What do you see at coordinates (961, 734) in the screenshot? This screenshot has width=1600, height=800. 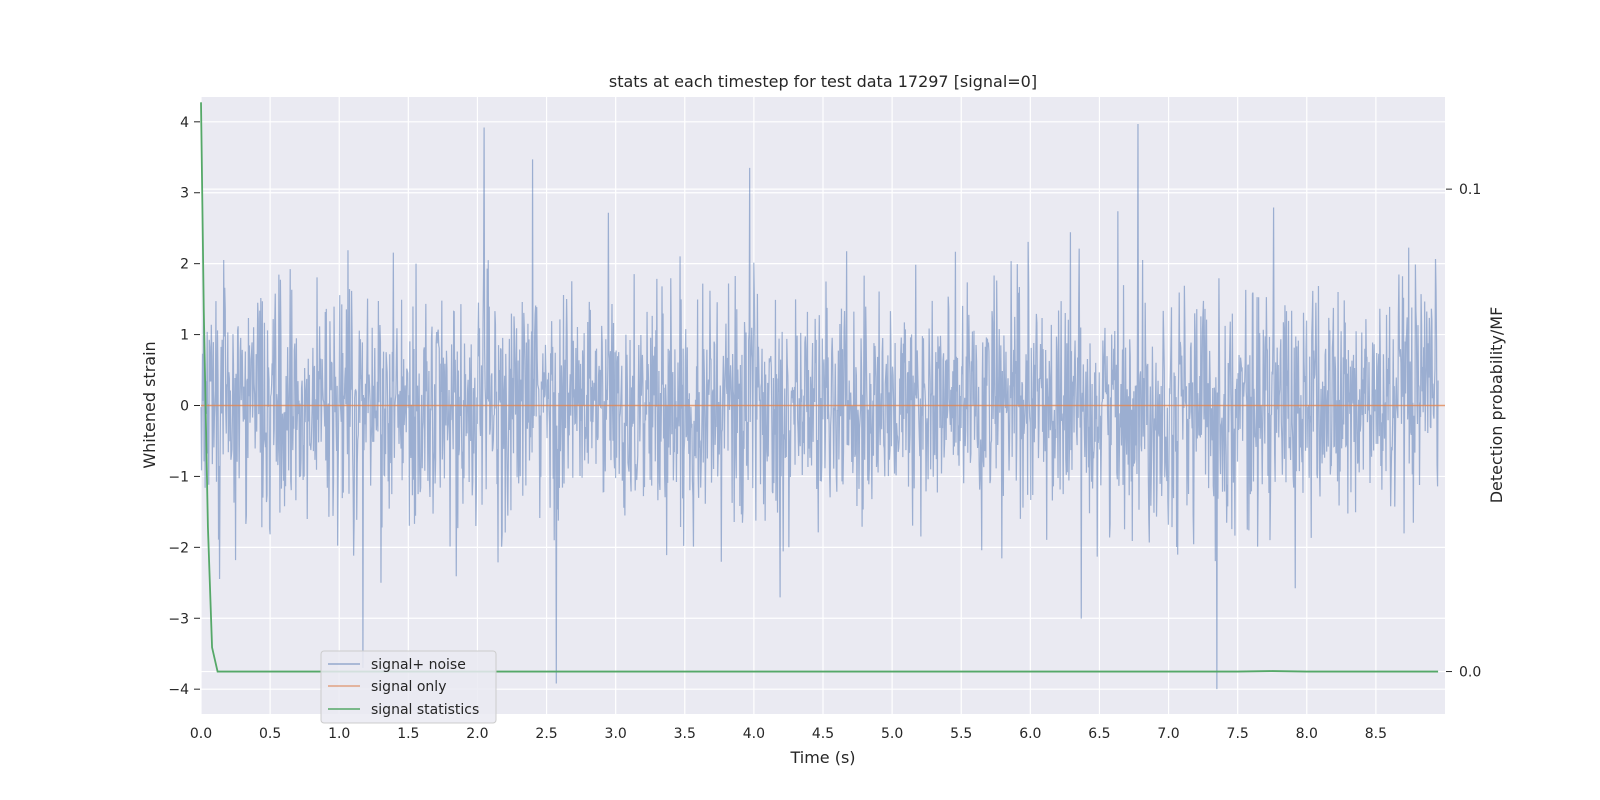 I see `x-tick-label: 5.5` at bounding box center [961, 734].